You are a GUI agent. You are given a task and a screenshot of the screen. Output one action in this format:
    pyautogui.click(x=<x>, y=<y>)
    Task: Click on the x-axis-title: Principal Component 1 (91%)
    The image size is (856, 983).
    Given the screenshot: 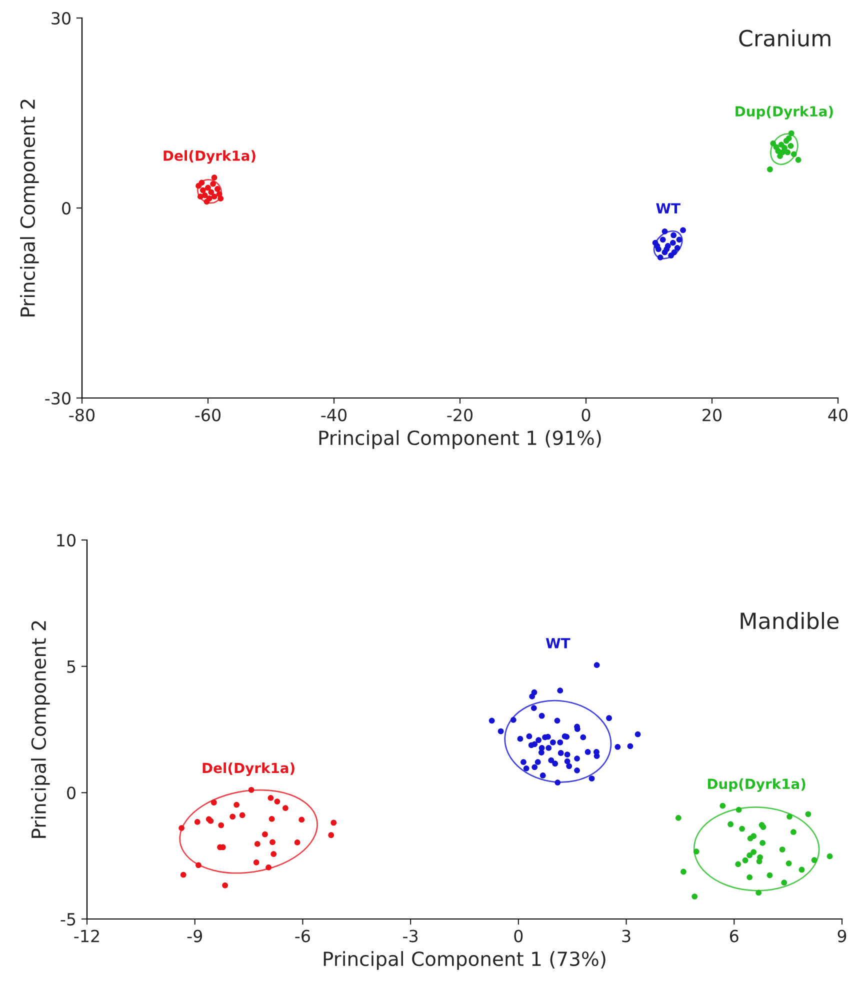 What is the action you would take?
    pyautogui.click(x=460, y=439)
    